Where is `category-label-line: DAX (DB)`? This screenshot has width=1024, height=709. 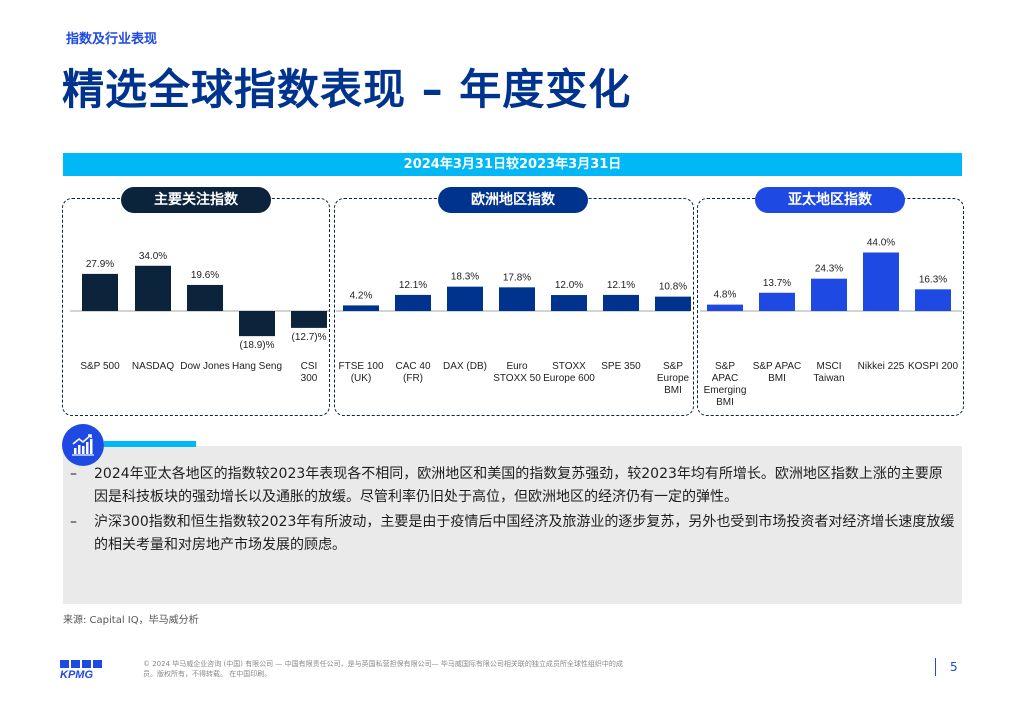
category-label-line: DAX (DB) is located at coordinates (465, 366).